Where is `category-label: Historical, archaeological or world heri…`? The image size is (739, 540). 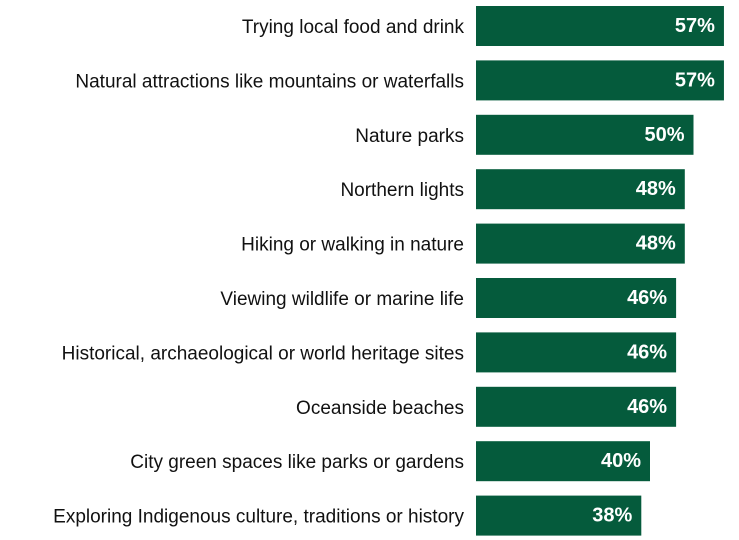
category-label: Historical, archaeological or world heri… is located at coordinates (263, 353).